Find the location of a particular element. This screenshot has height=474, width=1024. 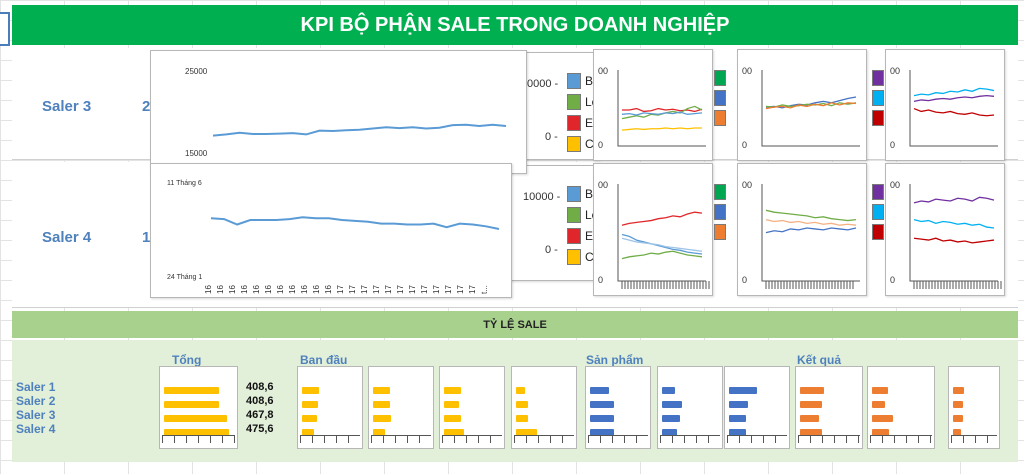

total-value-saler-1: 408,6 is located at coordinates (260, 387).